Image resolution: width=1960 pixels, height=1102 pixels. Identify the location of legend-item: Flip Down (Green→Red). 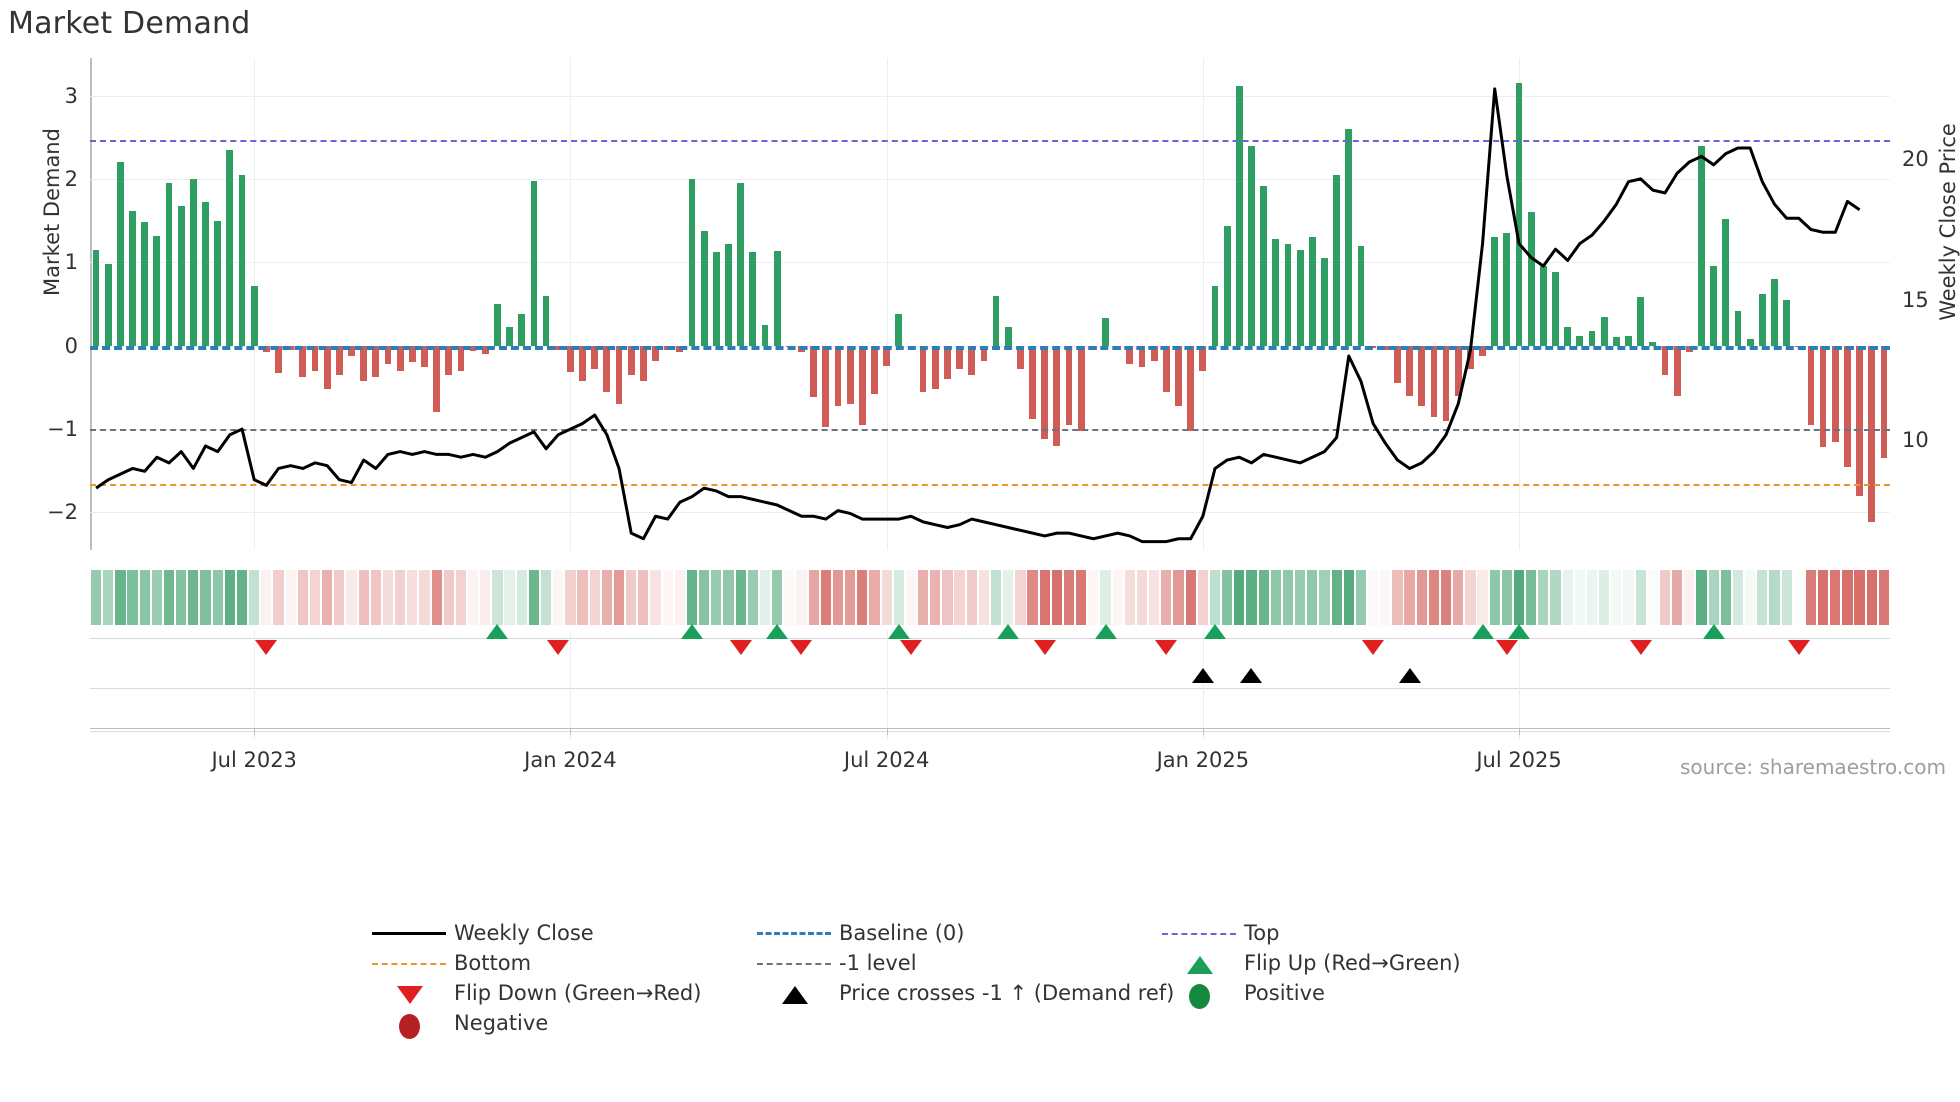
(535, 993).